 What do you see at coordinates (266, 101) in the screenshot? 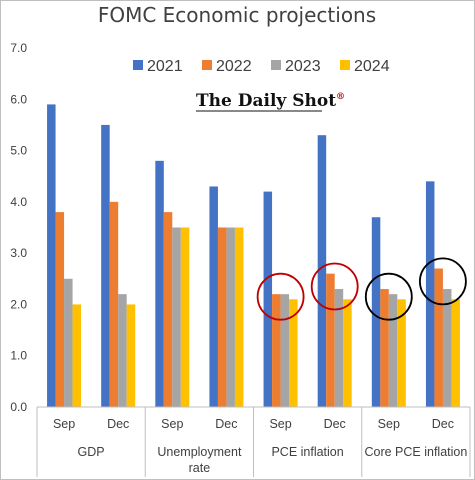
I see `watermark-text: The Daily Shot` at bounding box center [266, 101].